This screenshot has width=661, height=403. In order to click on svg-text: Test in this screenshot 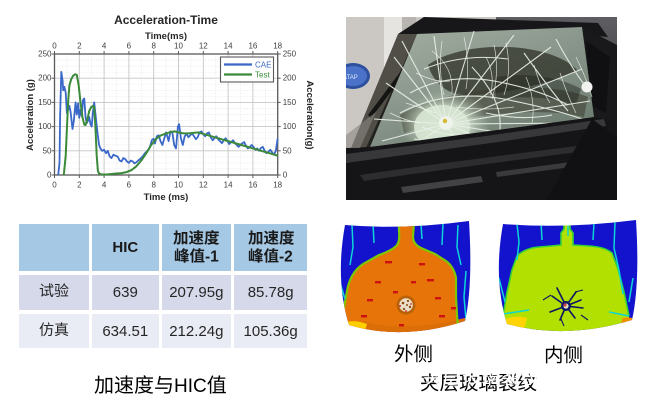, I will do `click(262, 75)`.